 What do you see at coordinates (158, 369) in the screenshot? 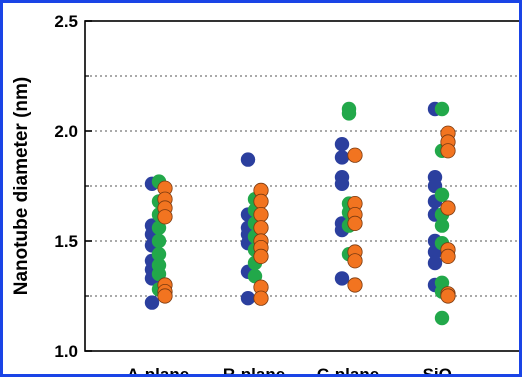
I see `x-category-label: A-plane` at bounding box center [158, 369].